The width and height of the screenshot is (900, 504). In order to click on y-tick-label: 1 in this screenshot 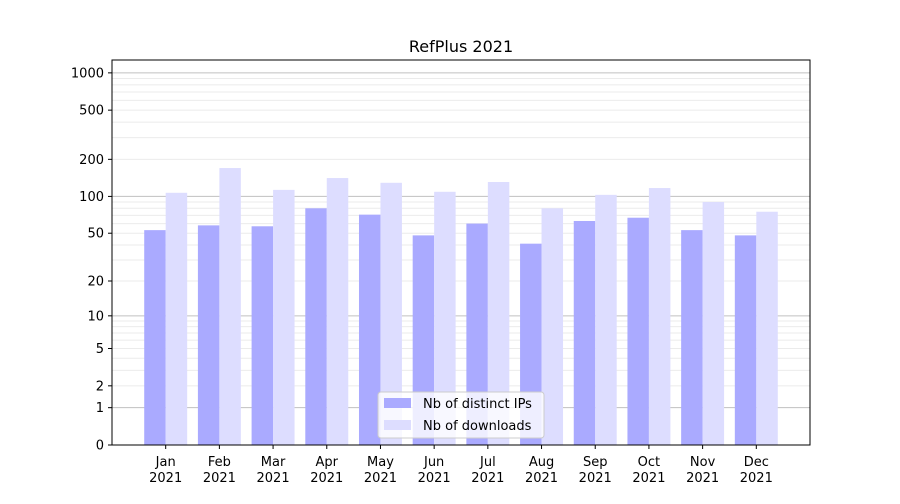, I will do `click(100, 408)`.